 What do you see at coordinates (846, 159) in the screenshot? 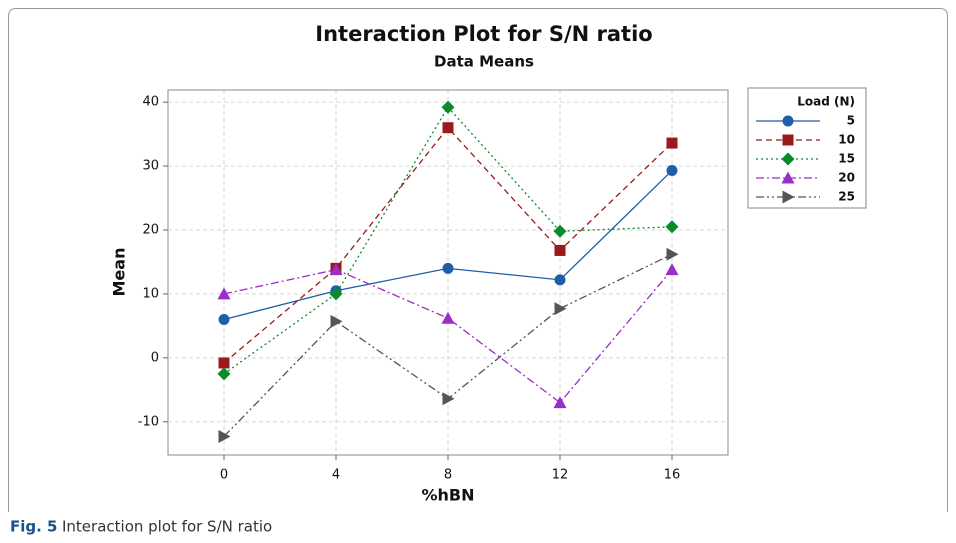
I see `legend-label: 15` at bounding box center [846, 159].